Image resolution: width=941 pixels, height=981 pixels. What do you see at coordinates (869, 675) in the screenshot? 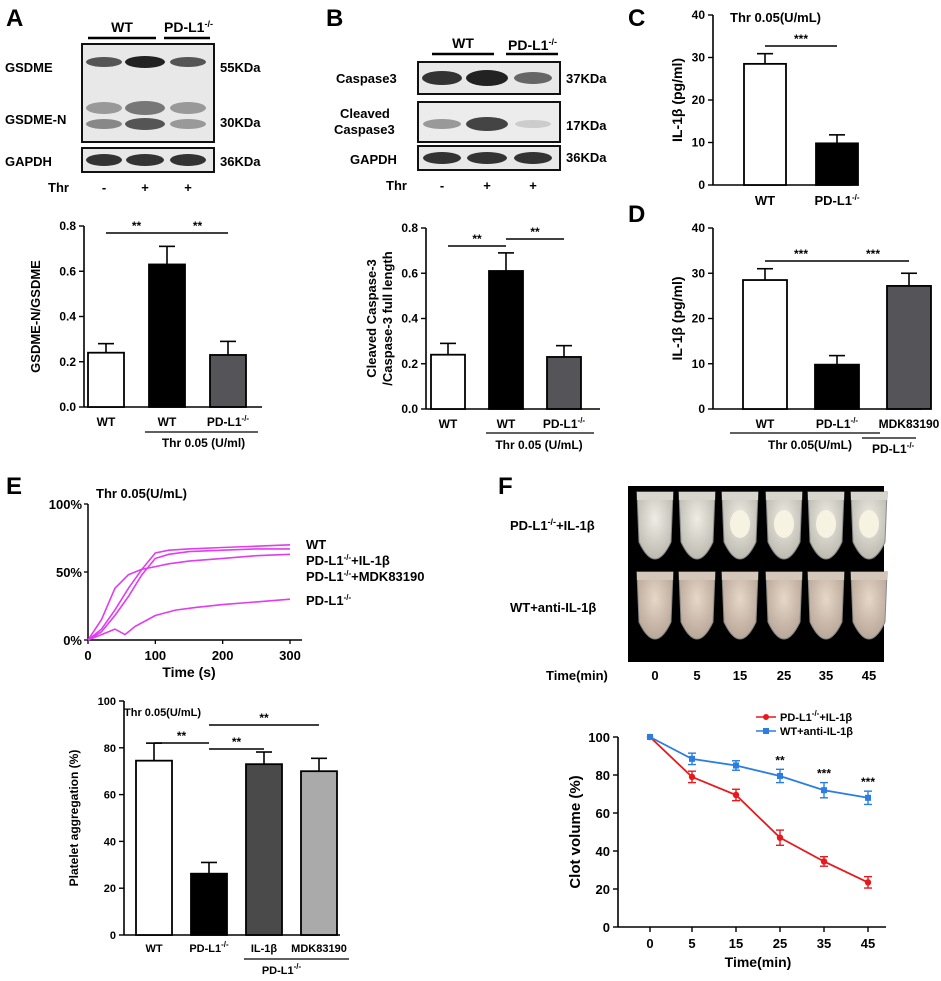
I see `photo-time-tick: 45` at bounding box center [869, 675].